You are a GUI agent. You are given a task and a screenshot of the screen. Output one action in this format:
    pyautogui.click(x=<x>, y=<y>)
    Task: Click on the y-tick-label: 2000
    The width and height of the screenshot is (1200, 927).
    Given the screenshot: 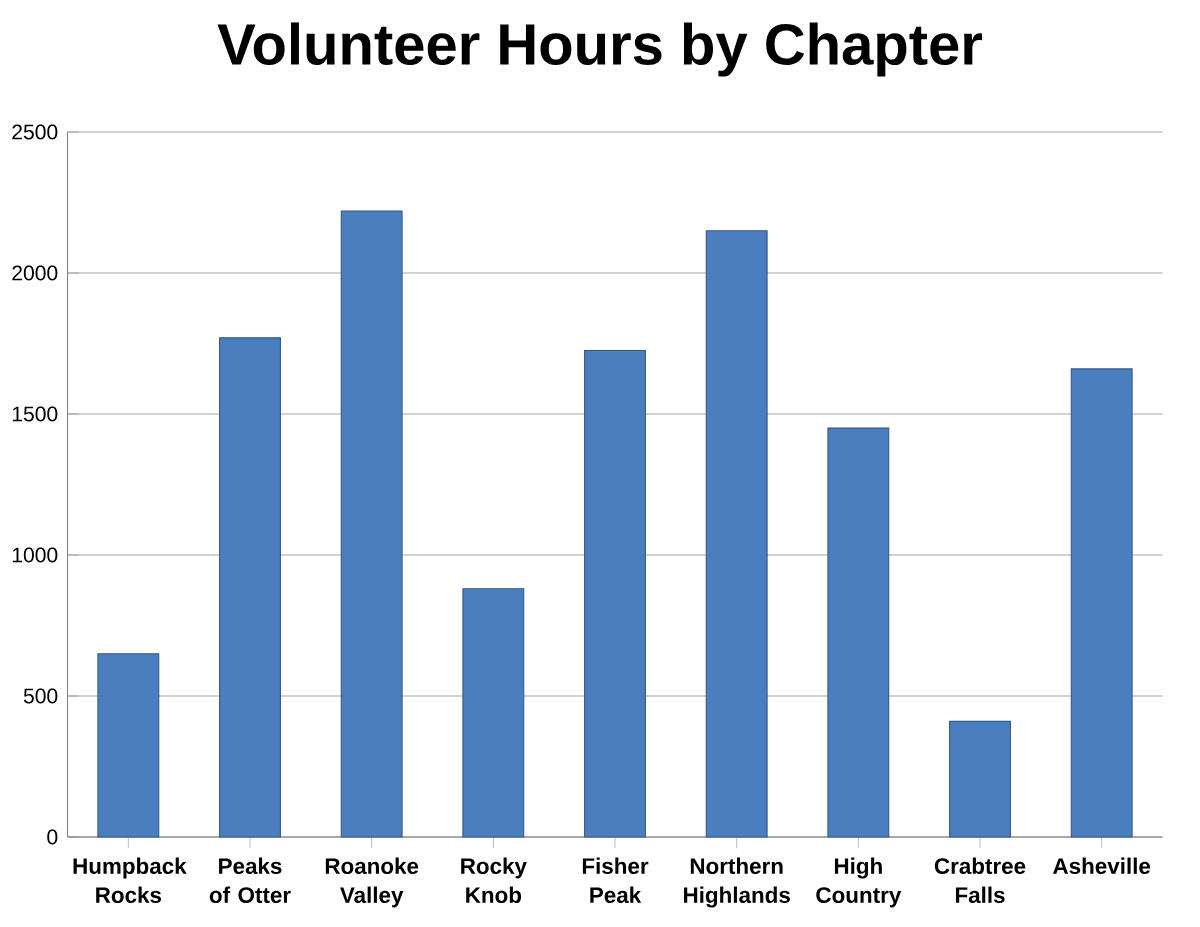 What is the action you would take?
    pyautogui.click(x=35, y=273)
    